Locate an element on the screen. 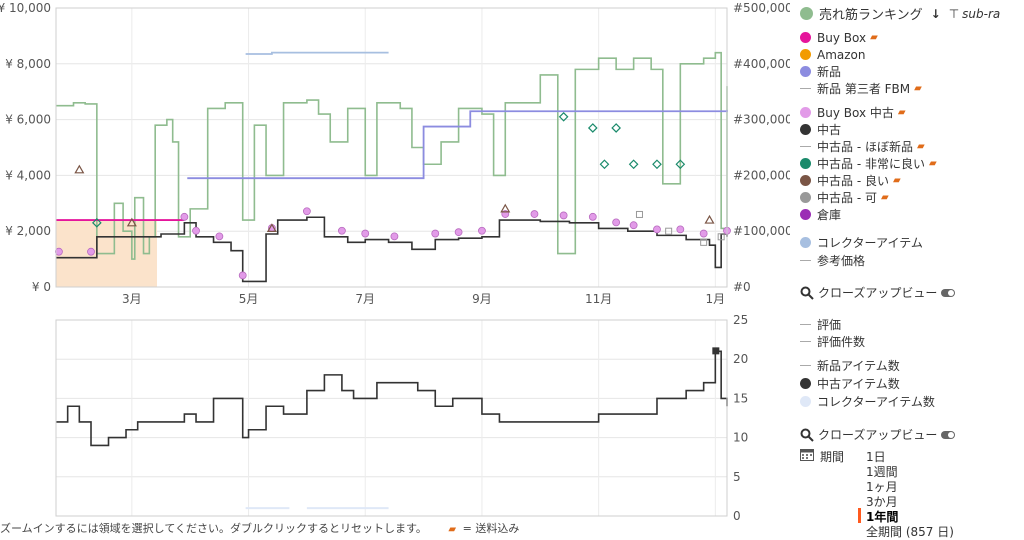 The height and width of the screenshot is (540, 1024). legend-collectible: コレクターアイテム is located at coordinates (861, 242).